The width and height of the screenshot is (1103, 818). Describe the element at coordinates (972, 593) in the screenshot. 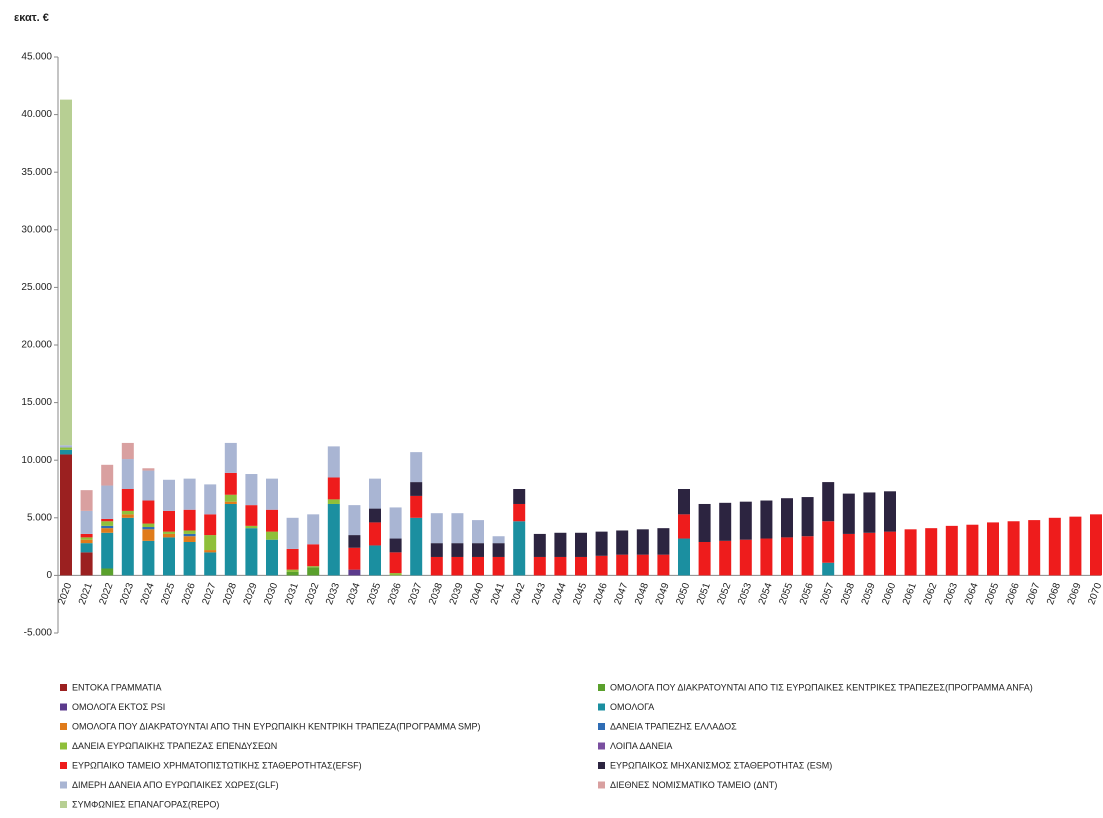

I see `x-tick-label: 2064` at that location.